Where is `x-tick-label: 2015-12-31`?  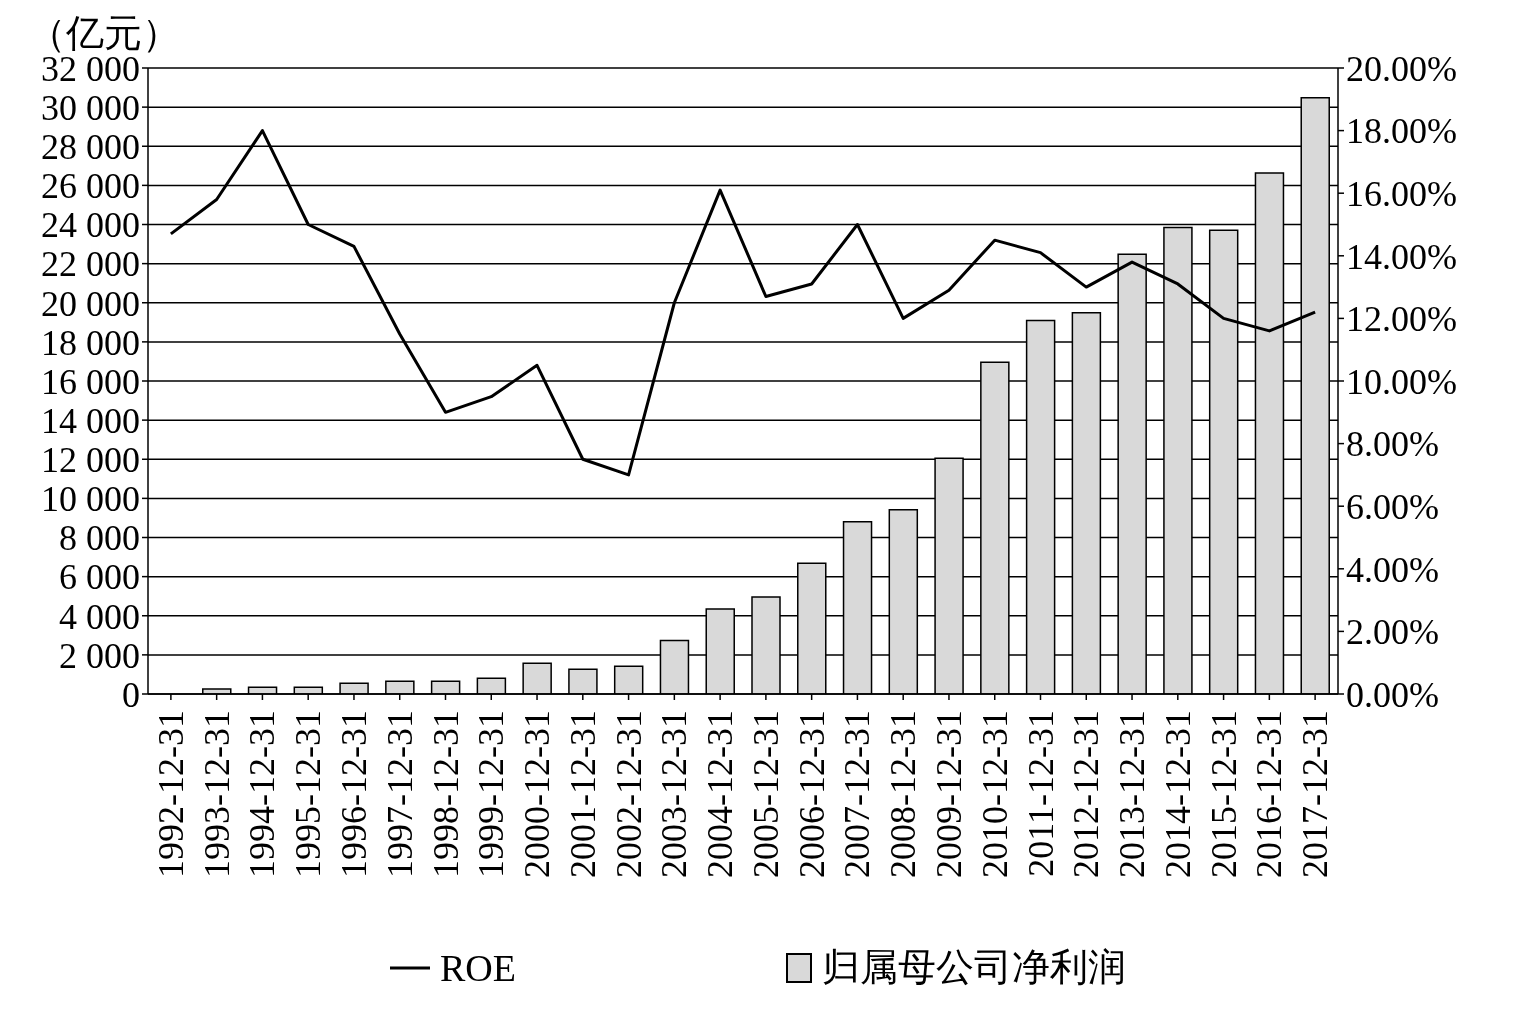
x-tick-label: 2015-12-31 is located at coordinates (1223, 794).